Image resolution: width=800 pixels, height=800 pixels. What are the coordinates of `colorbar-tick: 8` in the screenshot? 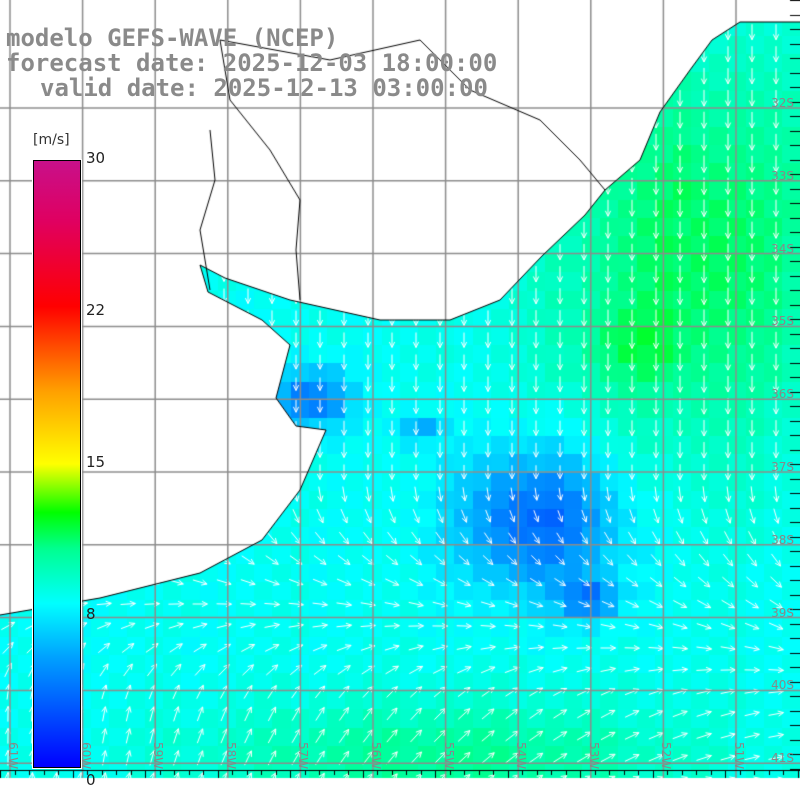 It's located at (91, 614).